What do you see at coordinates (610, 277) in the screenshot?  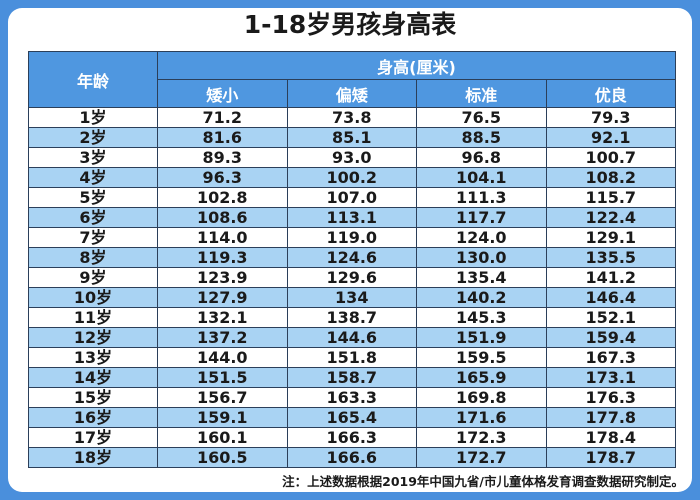 I see `height-cell: 141.2` at bounding box center [610, 277].